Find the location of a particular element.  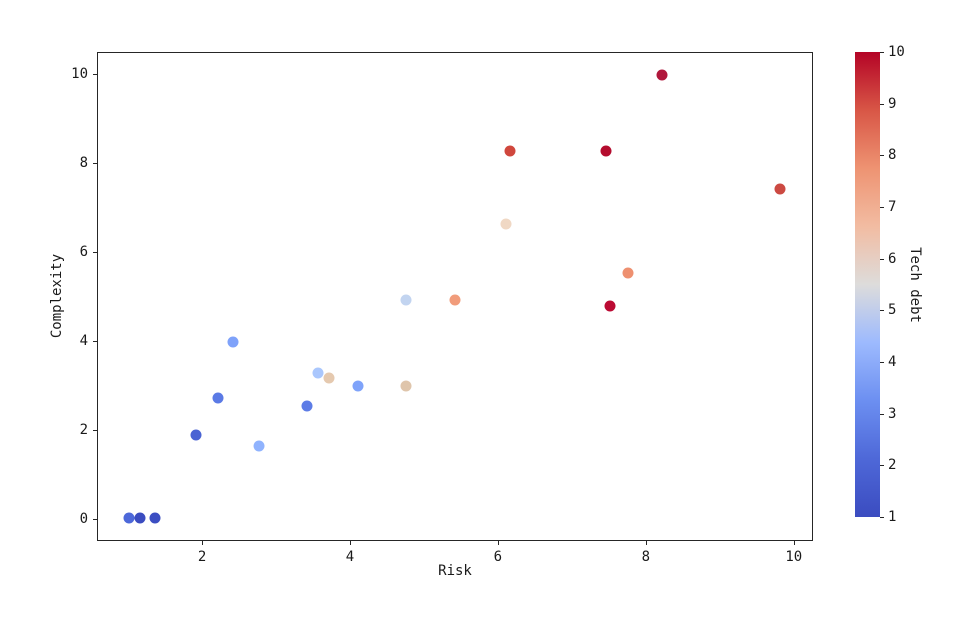

colorbar-tick-label: 3 is located at coordinates (892, 413).